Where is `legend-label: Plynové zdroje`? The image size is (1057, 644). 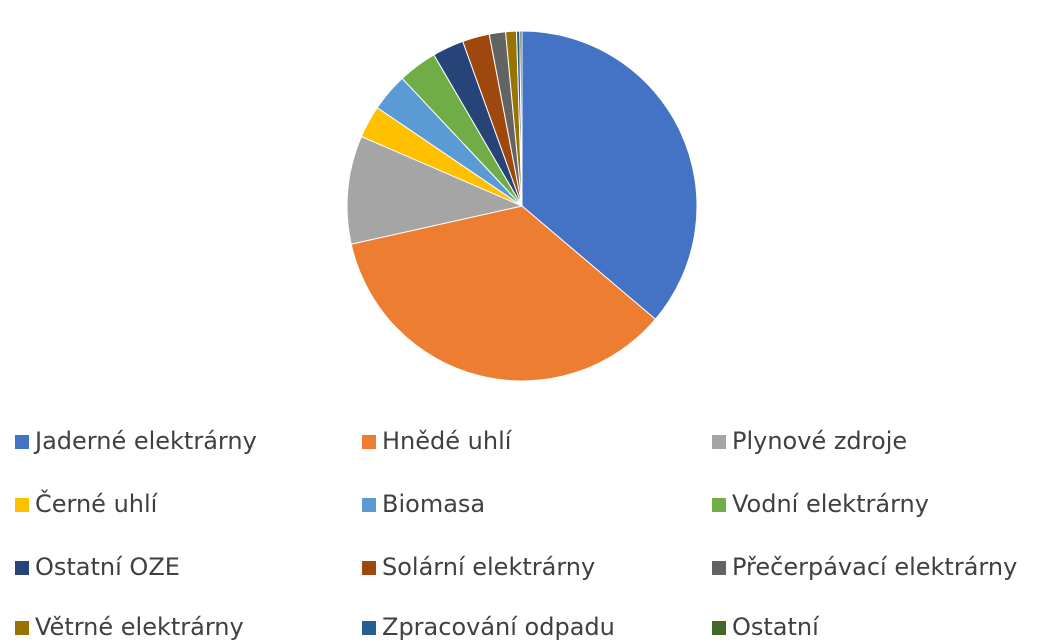 legend-label: Plynové zdroje is located at coordinates (819, 441).